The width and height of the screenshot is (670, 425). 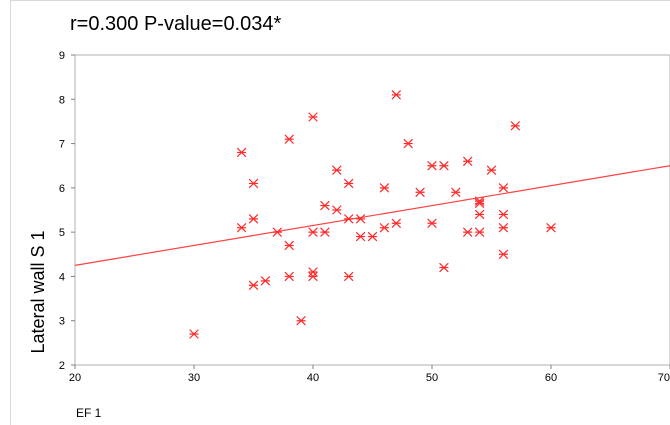 What do you see at coordinates (62, 145) in the screenshot?
I see `y-tick-label: 7` at bounding box center [62, 145].